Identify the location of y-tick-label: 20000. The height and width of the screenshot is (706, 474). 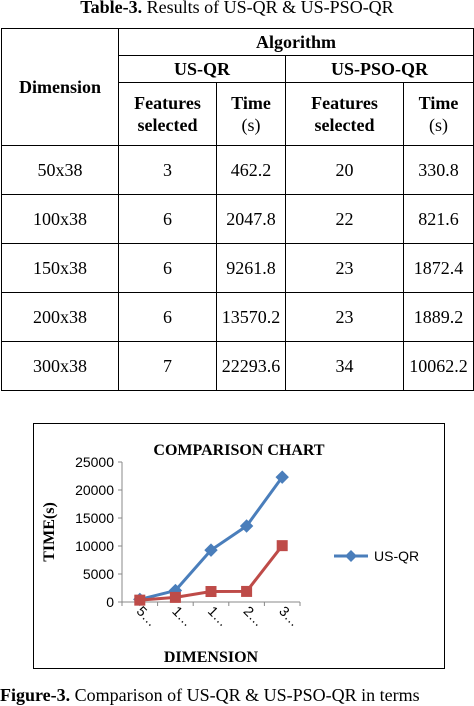
(94, 490).